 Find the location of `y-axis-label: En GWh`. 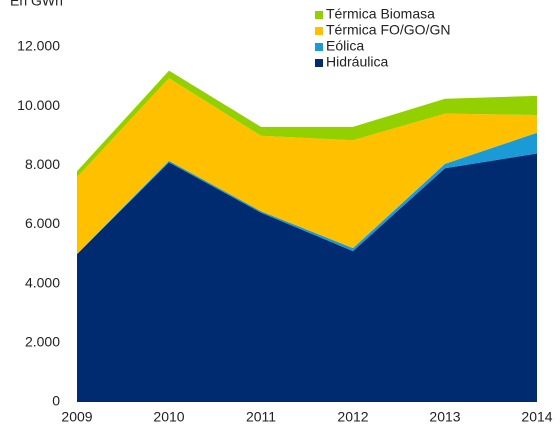

y-axis-label: En GWh is located at coordinates (36, 4).